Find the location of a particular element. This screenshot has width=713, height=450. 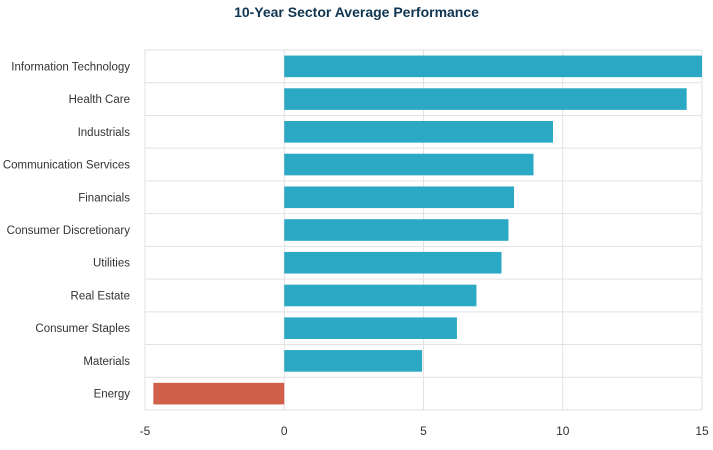

bar-utilities is located at coordinates (393, 262).